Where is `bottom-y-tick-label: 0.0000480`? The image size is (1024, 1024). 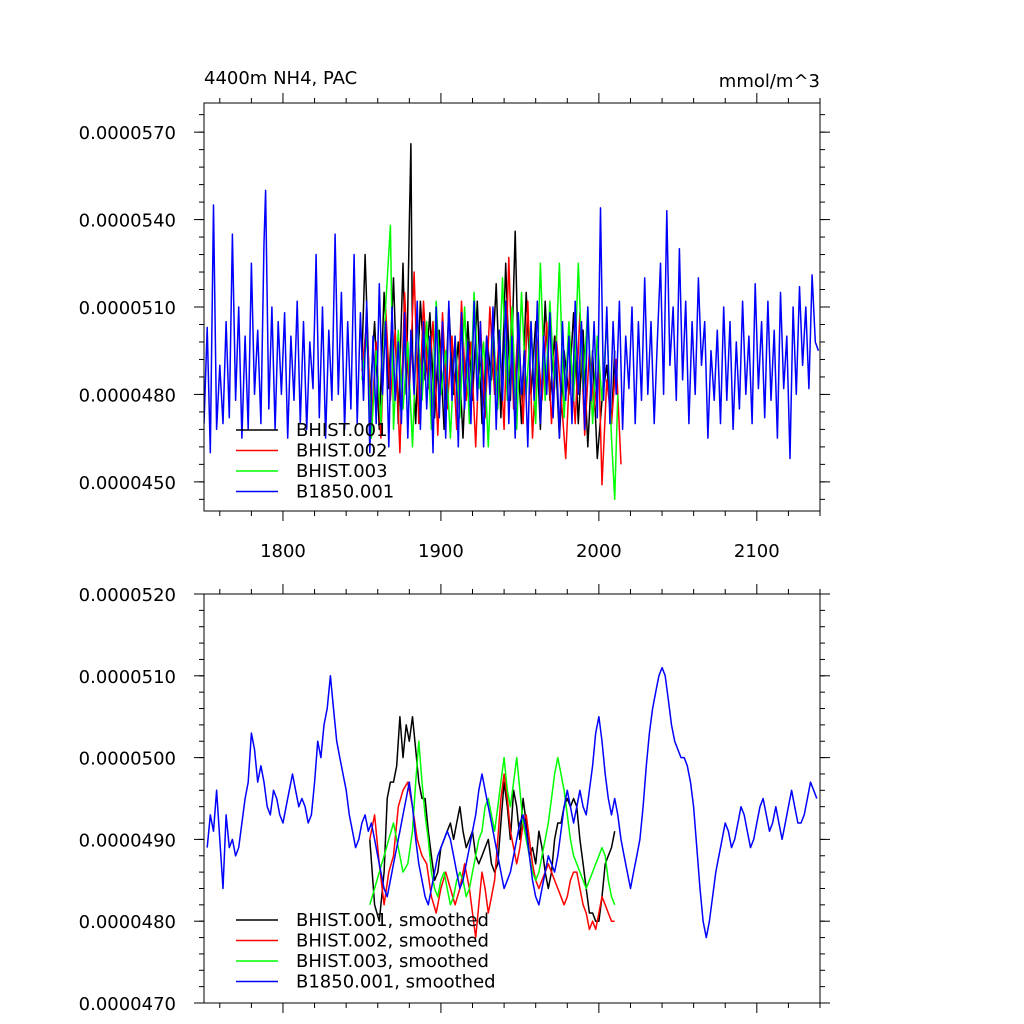
bottom-y-tick-label: 0.0000480 is located at coordinates (127, 922).